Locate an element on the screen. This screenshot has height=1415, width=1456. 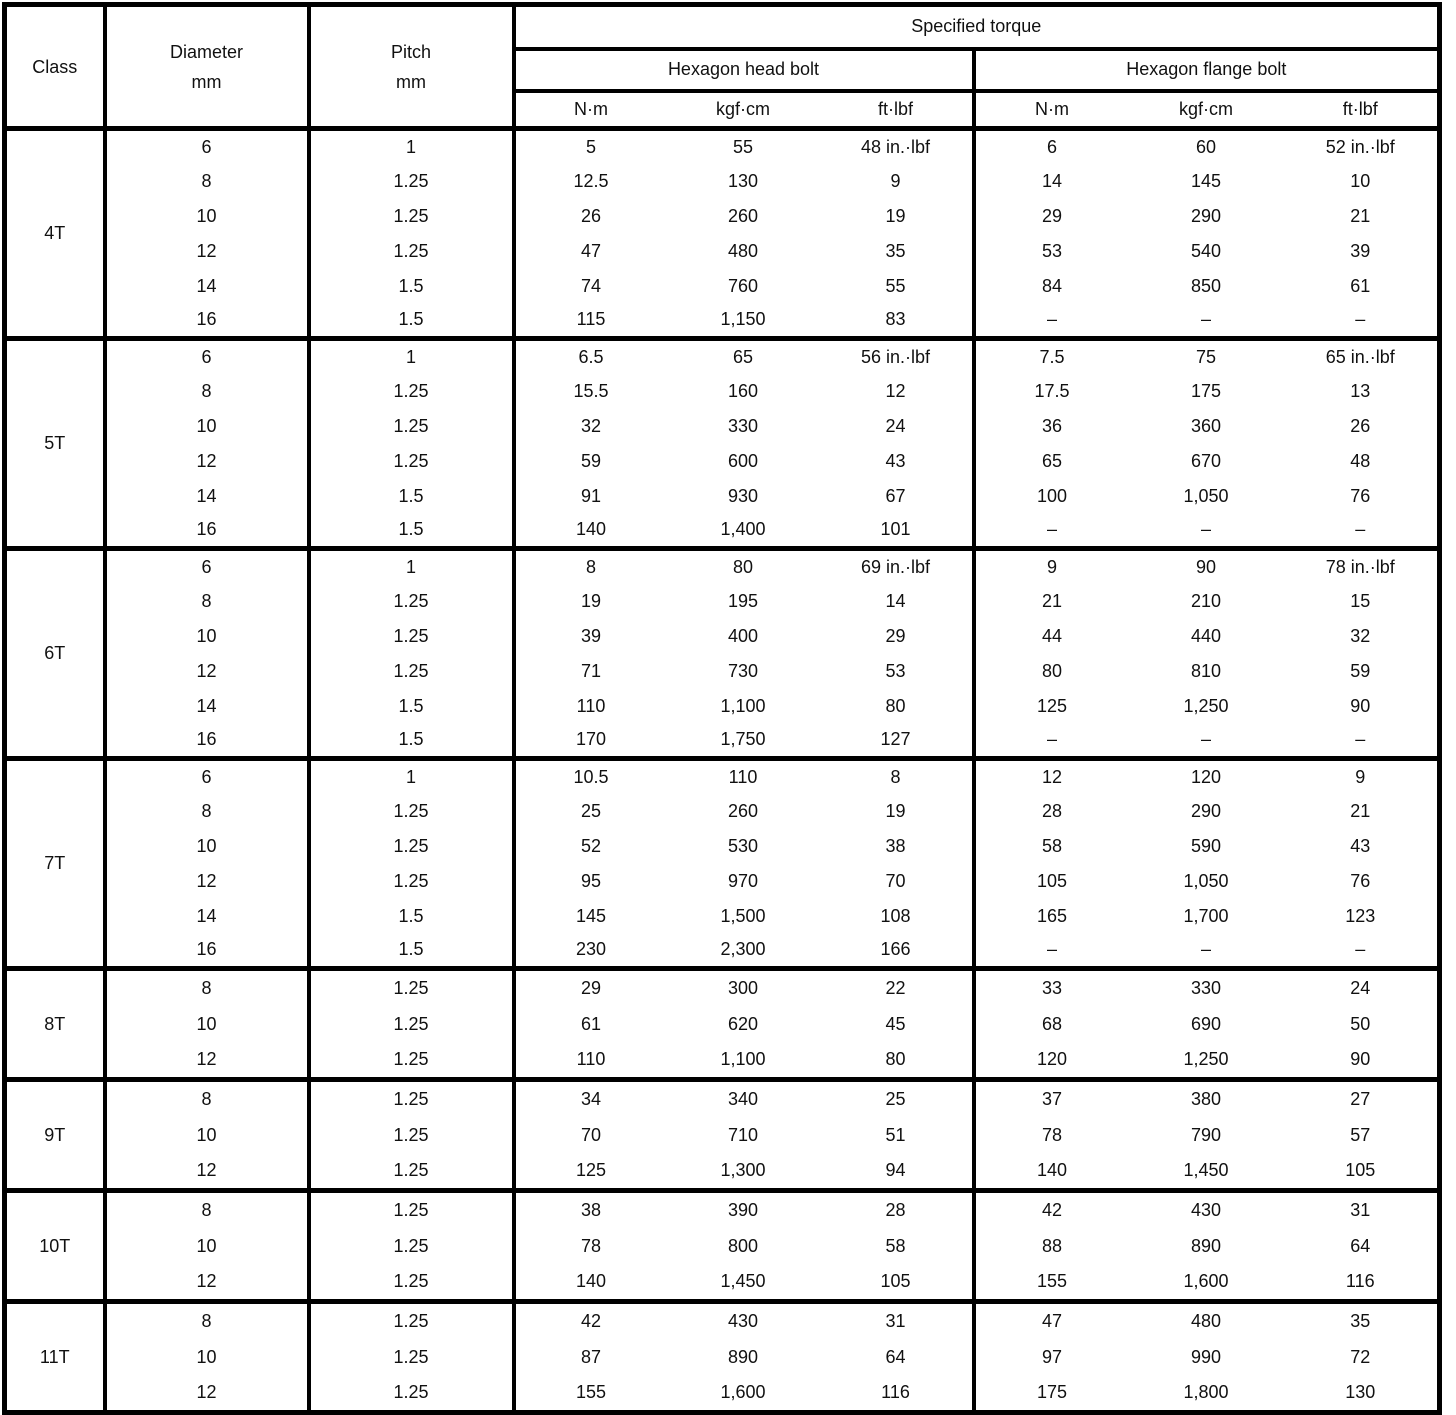
head-nm-cell: 34 is located at coordinates (590, 1097).